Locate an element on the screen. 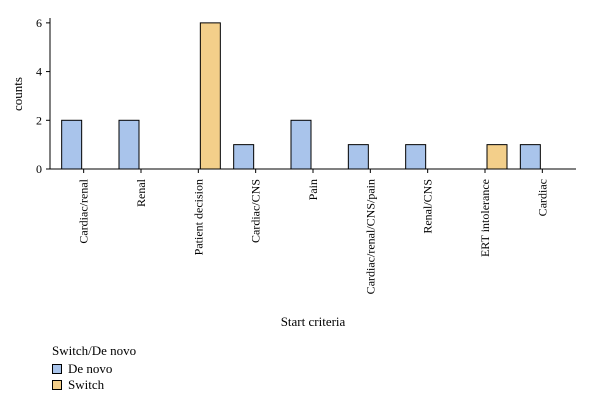 This screenshot has height=408, width=600. x-tick-label: Cardiac/renal is located at coordinates (84, 210).